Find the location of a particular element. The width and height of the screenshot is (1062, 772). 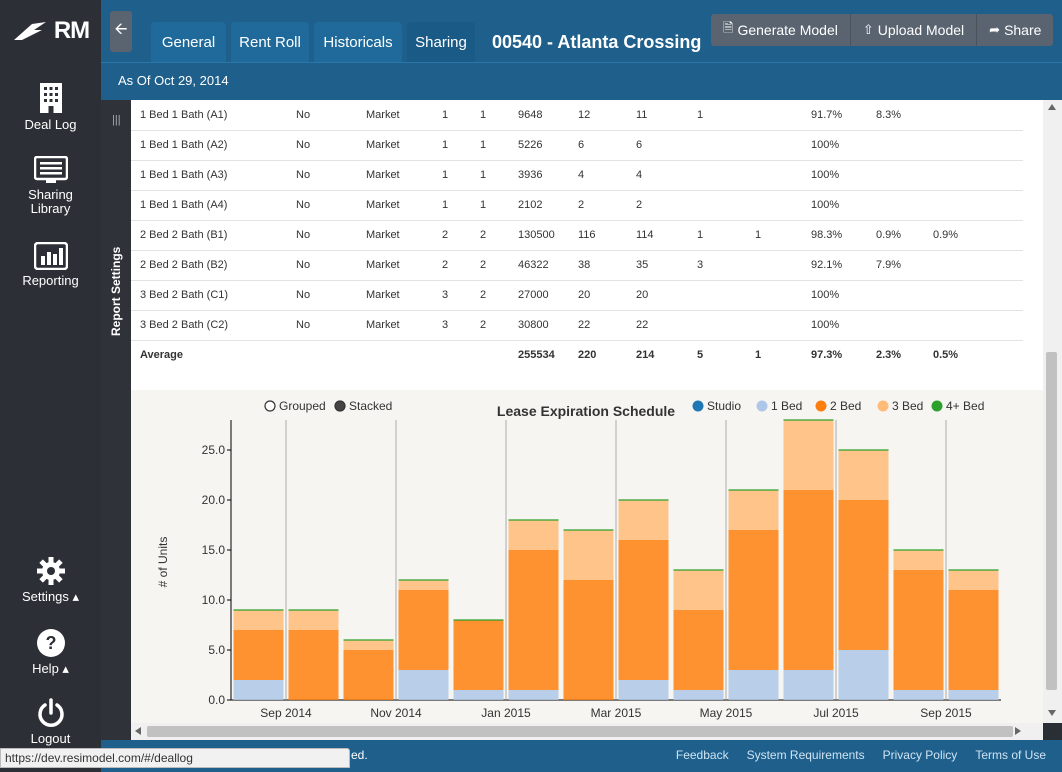

gear-icon is located at coordinates (50, 571).